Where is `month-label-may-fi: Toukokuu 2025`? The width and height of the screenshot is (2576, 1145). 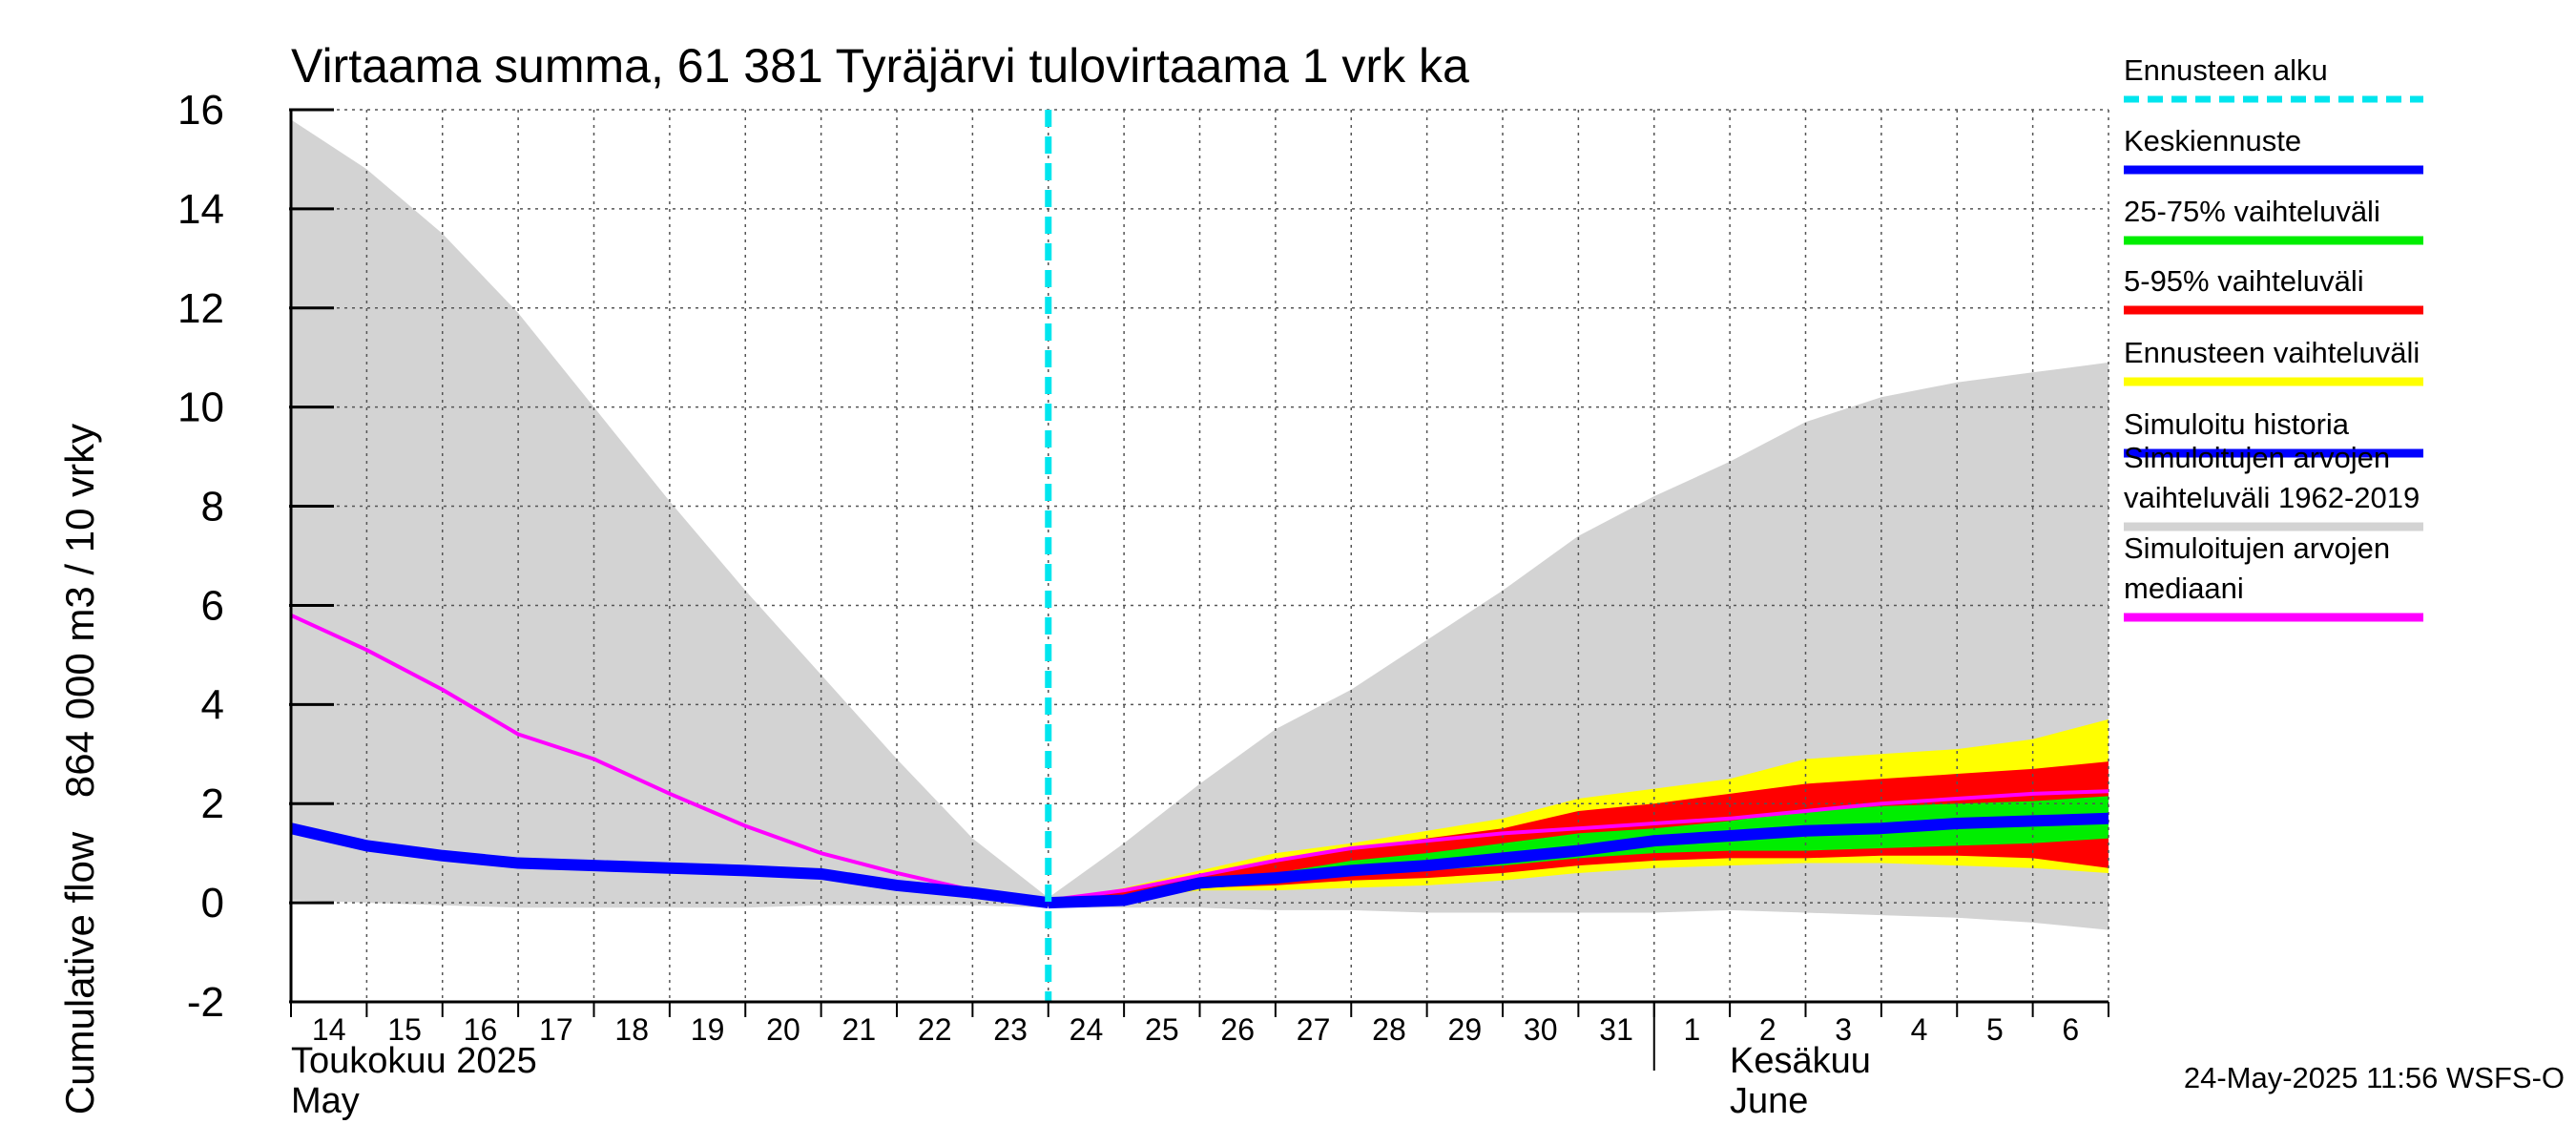
month-label-may-fi: Toukokuu 2025 is located at coordinates (414, 1061).